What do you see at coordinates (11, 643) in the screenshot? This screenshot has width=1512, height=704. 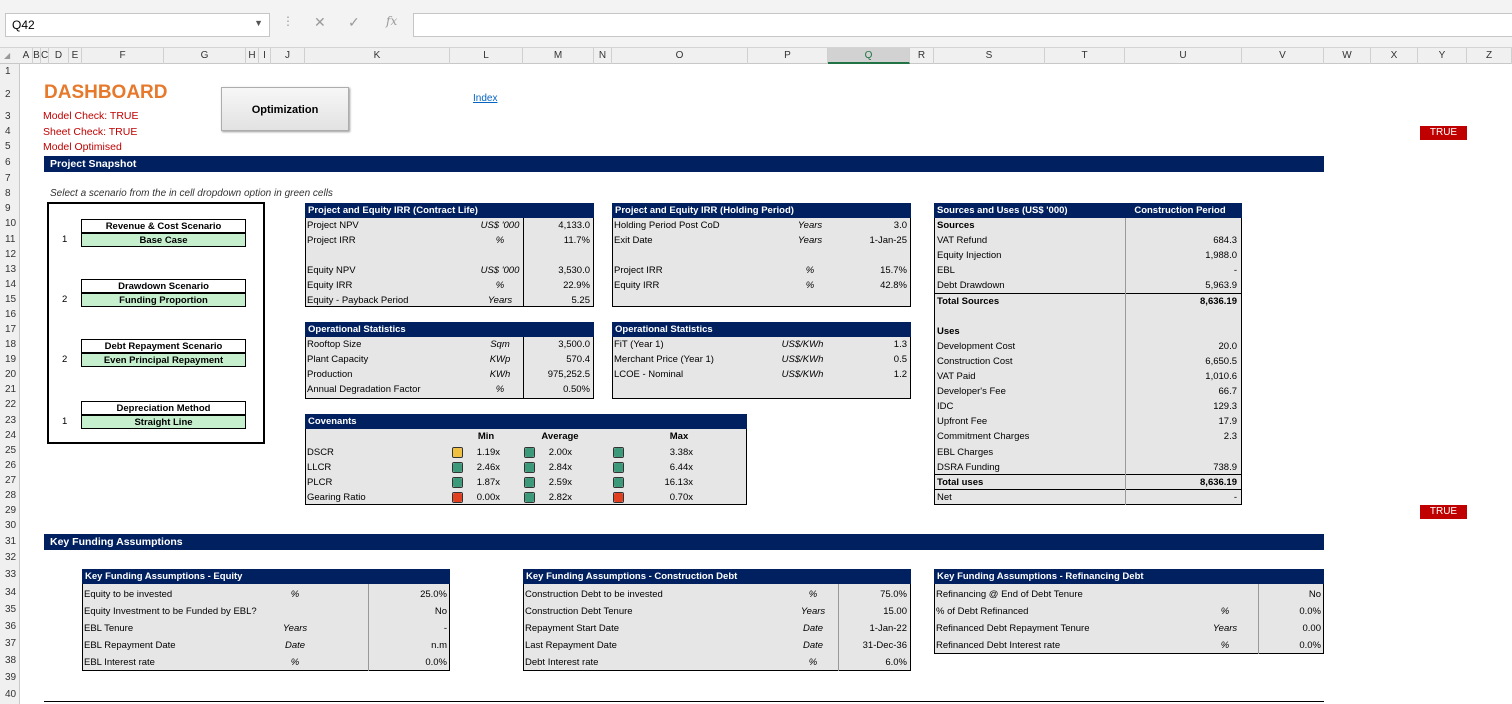 I see `row-header-37: 37` at bounding box center [11, 643].